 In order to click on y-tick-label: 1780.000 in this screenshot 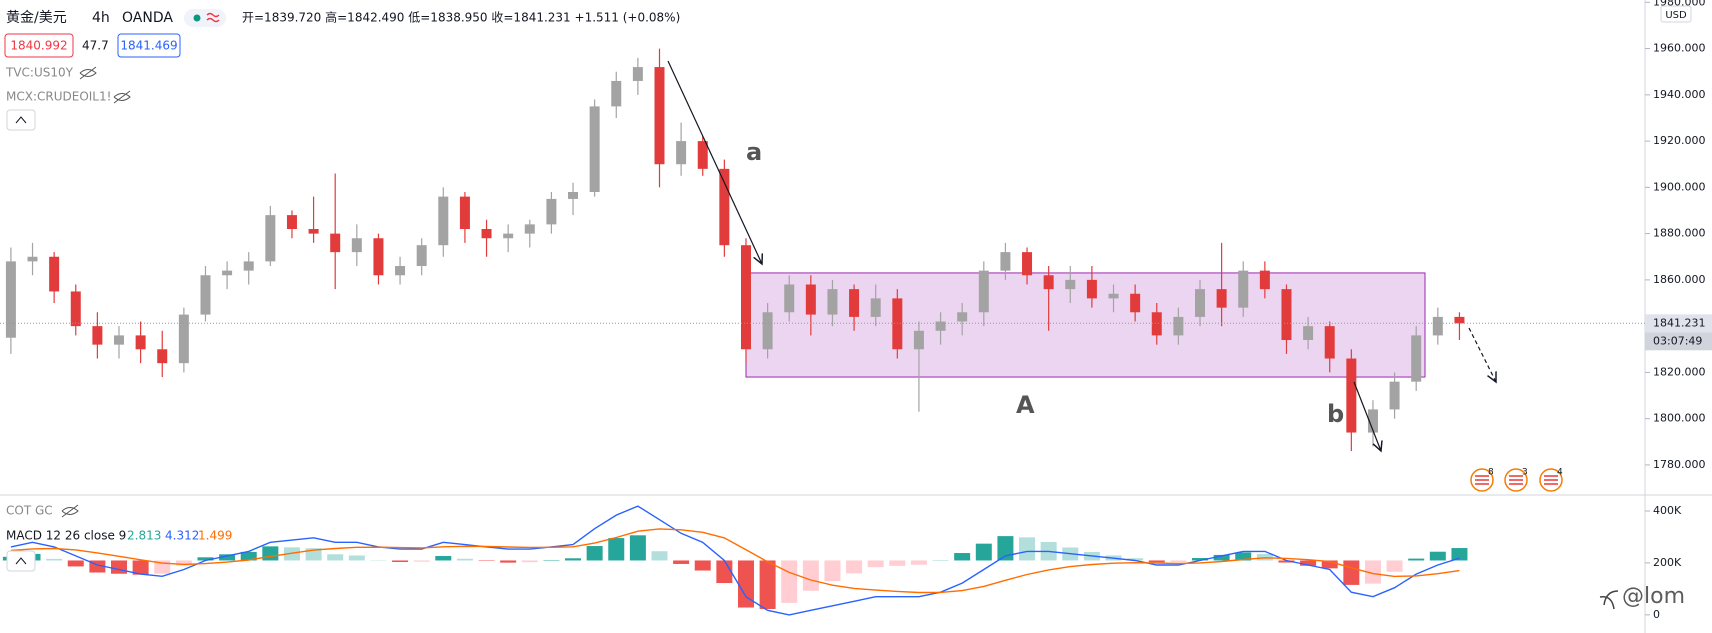, I will do `click(1679, 464)`.